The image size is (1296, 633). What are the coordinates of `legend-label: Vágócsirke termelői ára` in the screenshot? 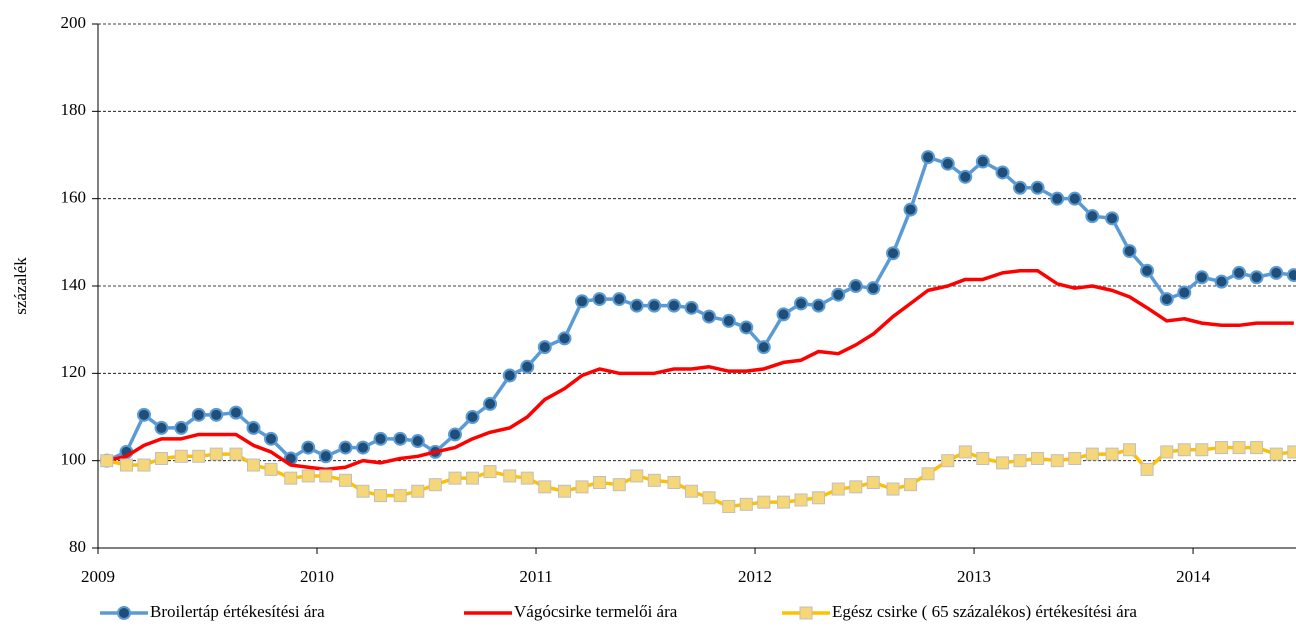 It's located at (596, 611).